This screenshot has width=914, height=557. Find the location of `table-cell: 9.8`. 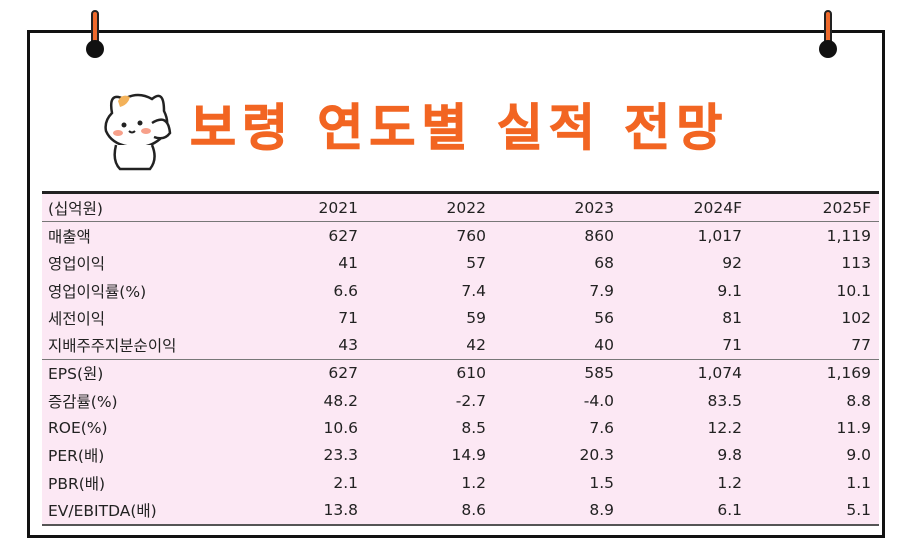

table-cell: 9.8 is located at coordinates (729, 455).